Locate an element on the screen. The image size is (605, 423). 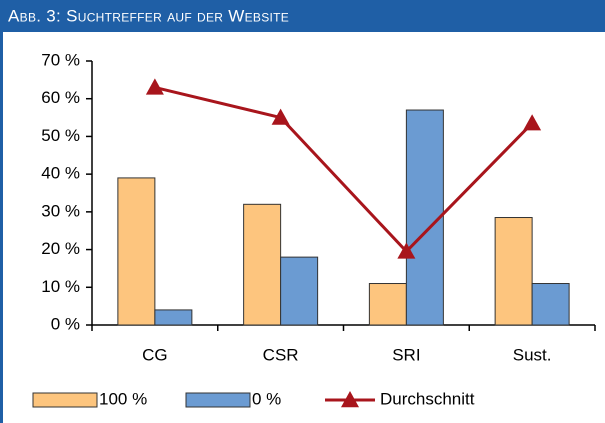
x-tick-label: CSR is located at coordinates (281, 354).